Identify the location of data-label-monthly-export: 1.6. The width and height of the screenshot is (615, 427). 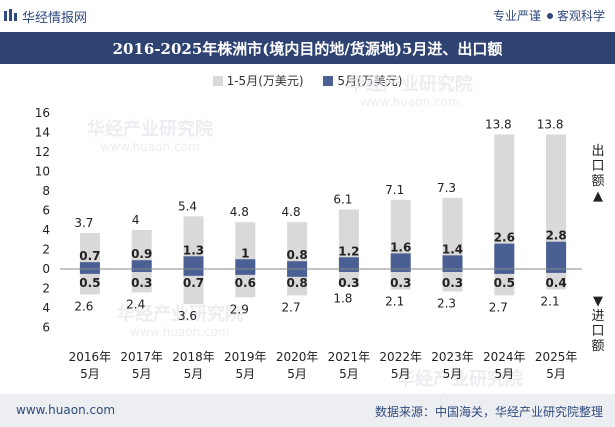
(400, 247).